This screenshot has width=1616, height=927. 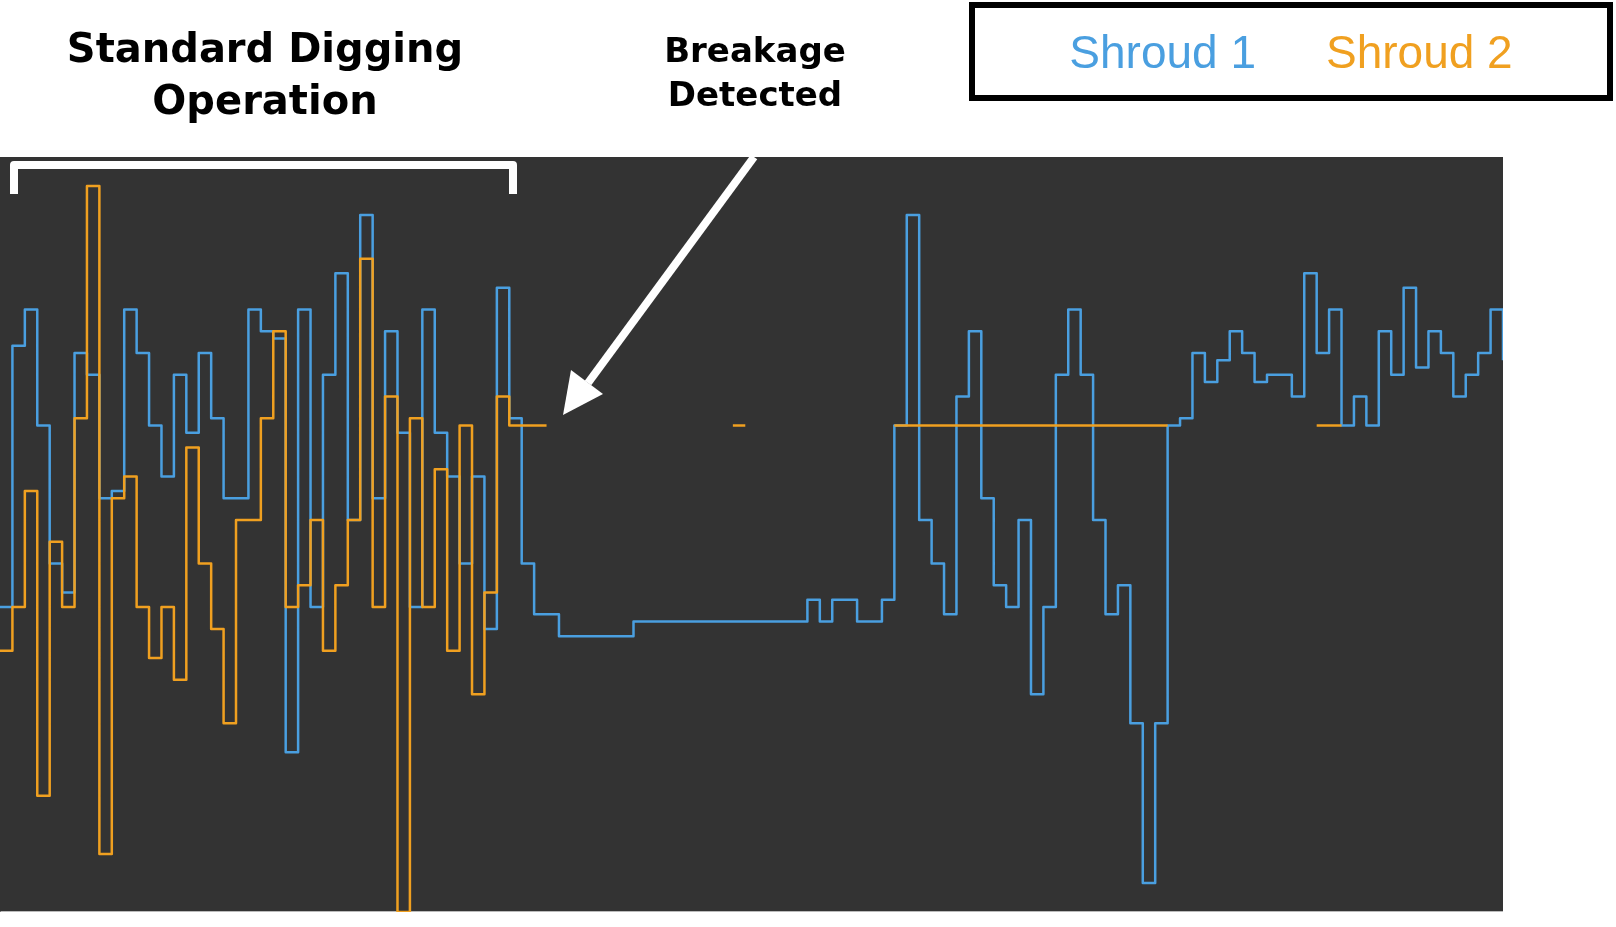 What do you see at coordinates (1162, 51) in the screenshot?
I see `text: Shroud 1` at bounding box center [1162, 51].